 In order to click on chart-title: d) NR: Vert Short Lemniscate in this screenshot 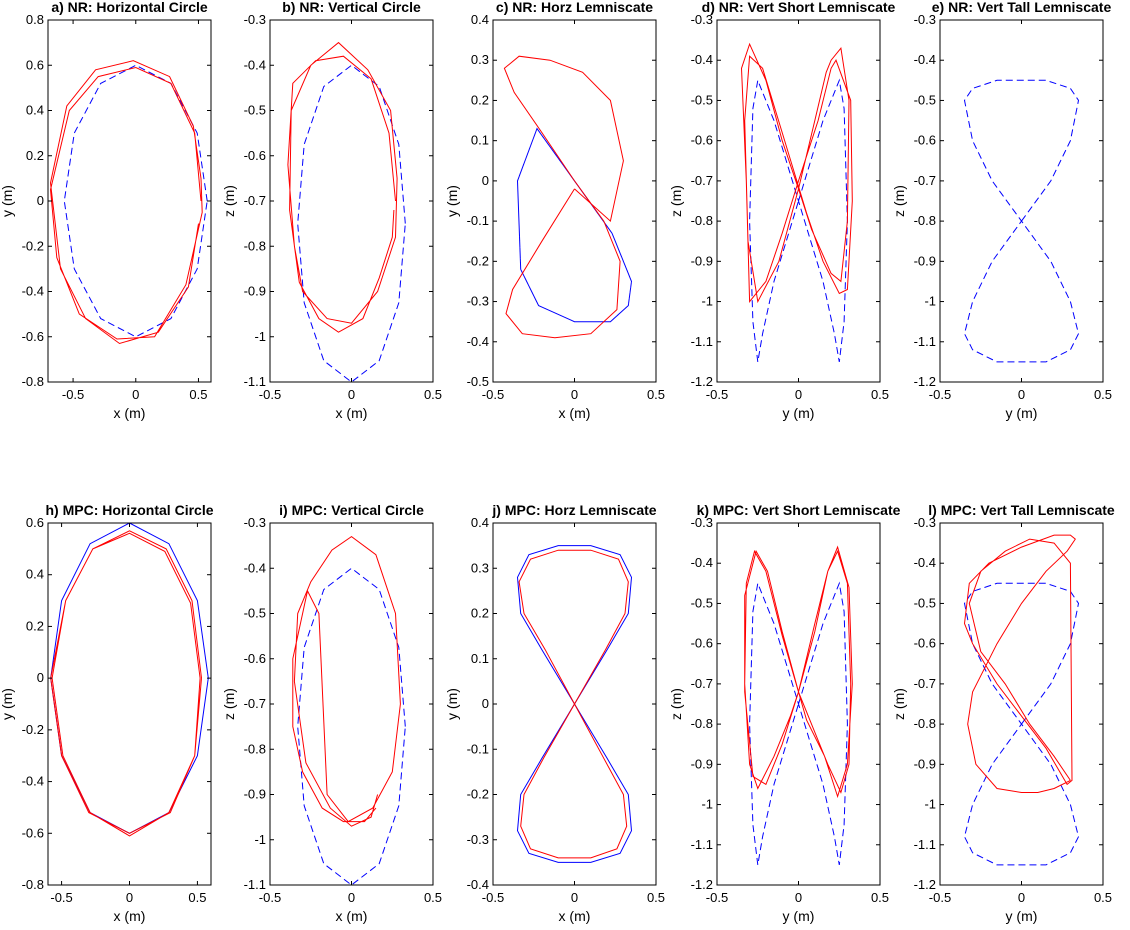, I will do `click(799, 7)`.